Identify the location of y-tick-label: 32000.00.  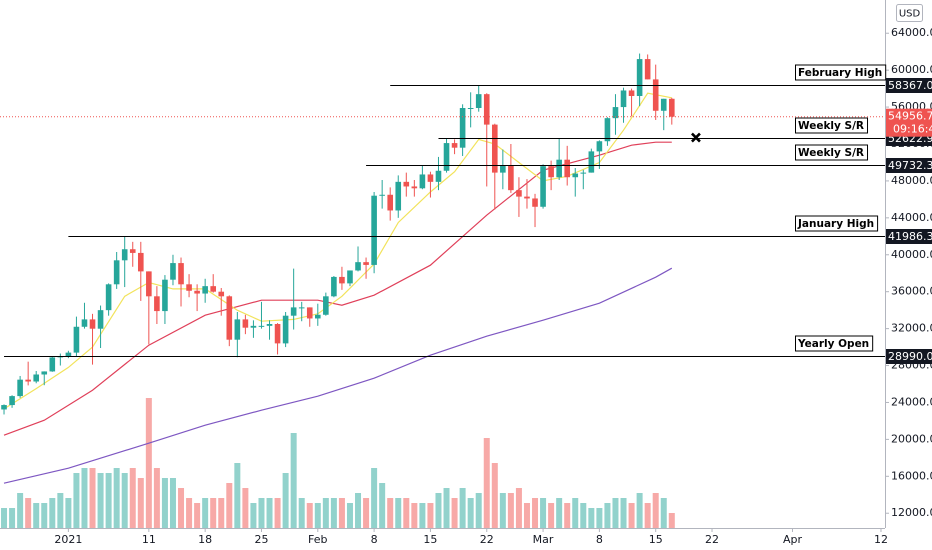
(911, 328).